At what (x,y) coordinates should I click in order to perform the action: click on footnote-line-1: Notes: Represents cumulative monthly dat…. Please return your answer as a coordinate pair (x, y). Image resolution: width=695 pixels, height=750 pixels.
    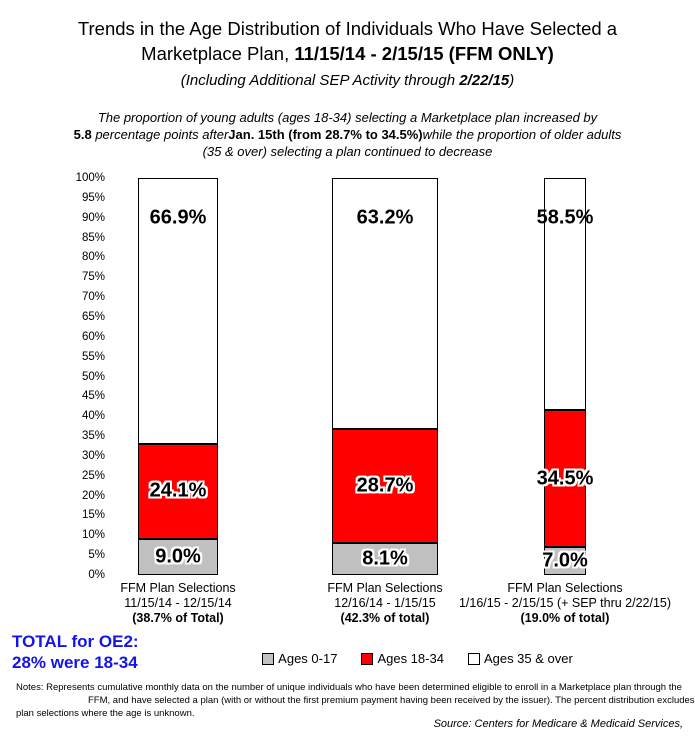
    Looking at the image, I should click on (349, 687).